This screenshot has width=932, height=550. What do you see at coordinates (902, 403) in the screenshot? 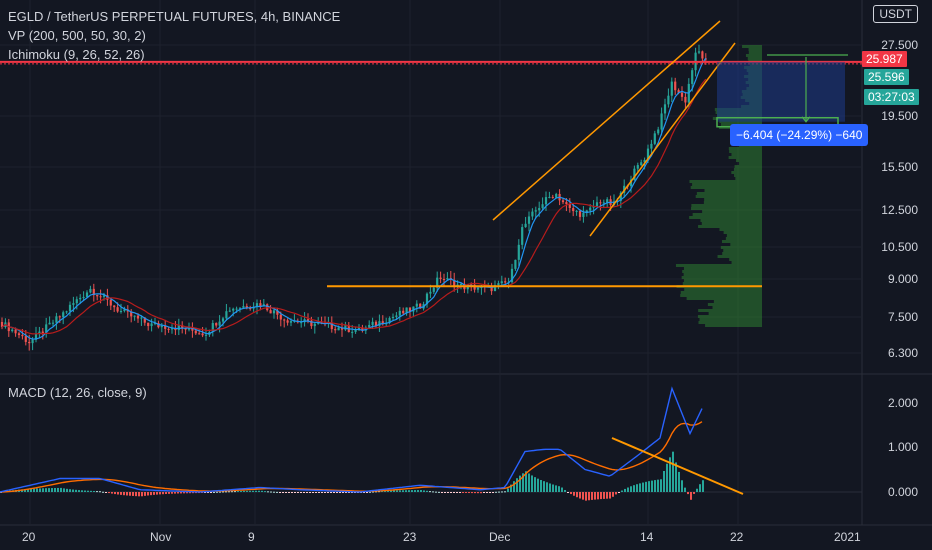
I see `macd-y-tick-label: 2.000` at bounding box center [902, 403].